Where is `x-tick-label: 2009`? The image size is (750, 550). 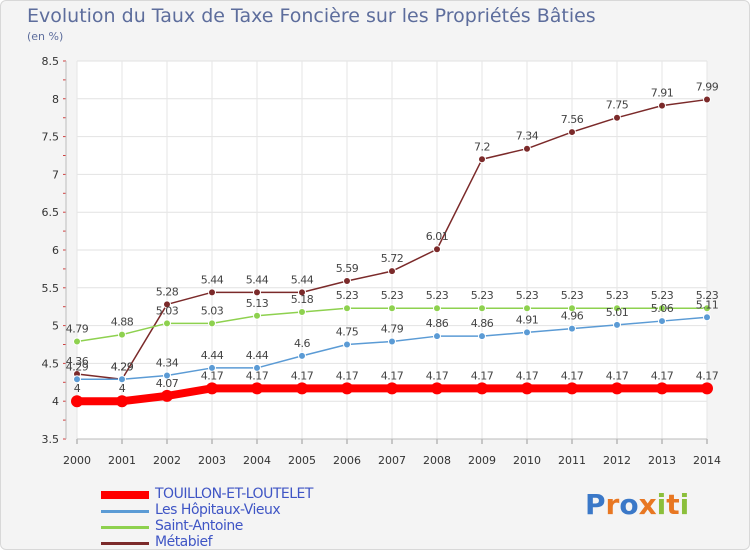 x-tick-label: 2009 is located at coordinates (482, 460).